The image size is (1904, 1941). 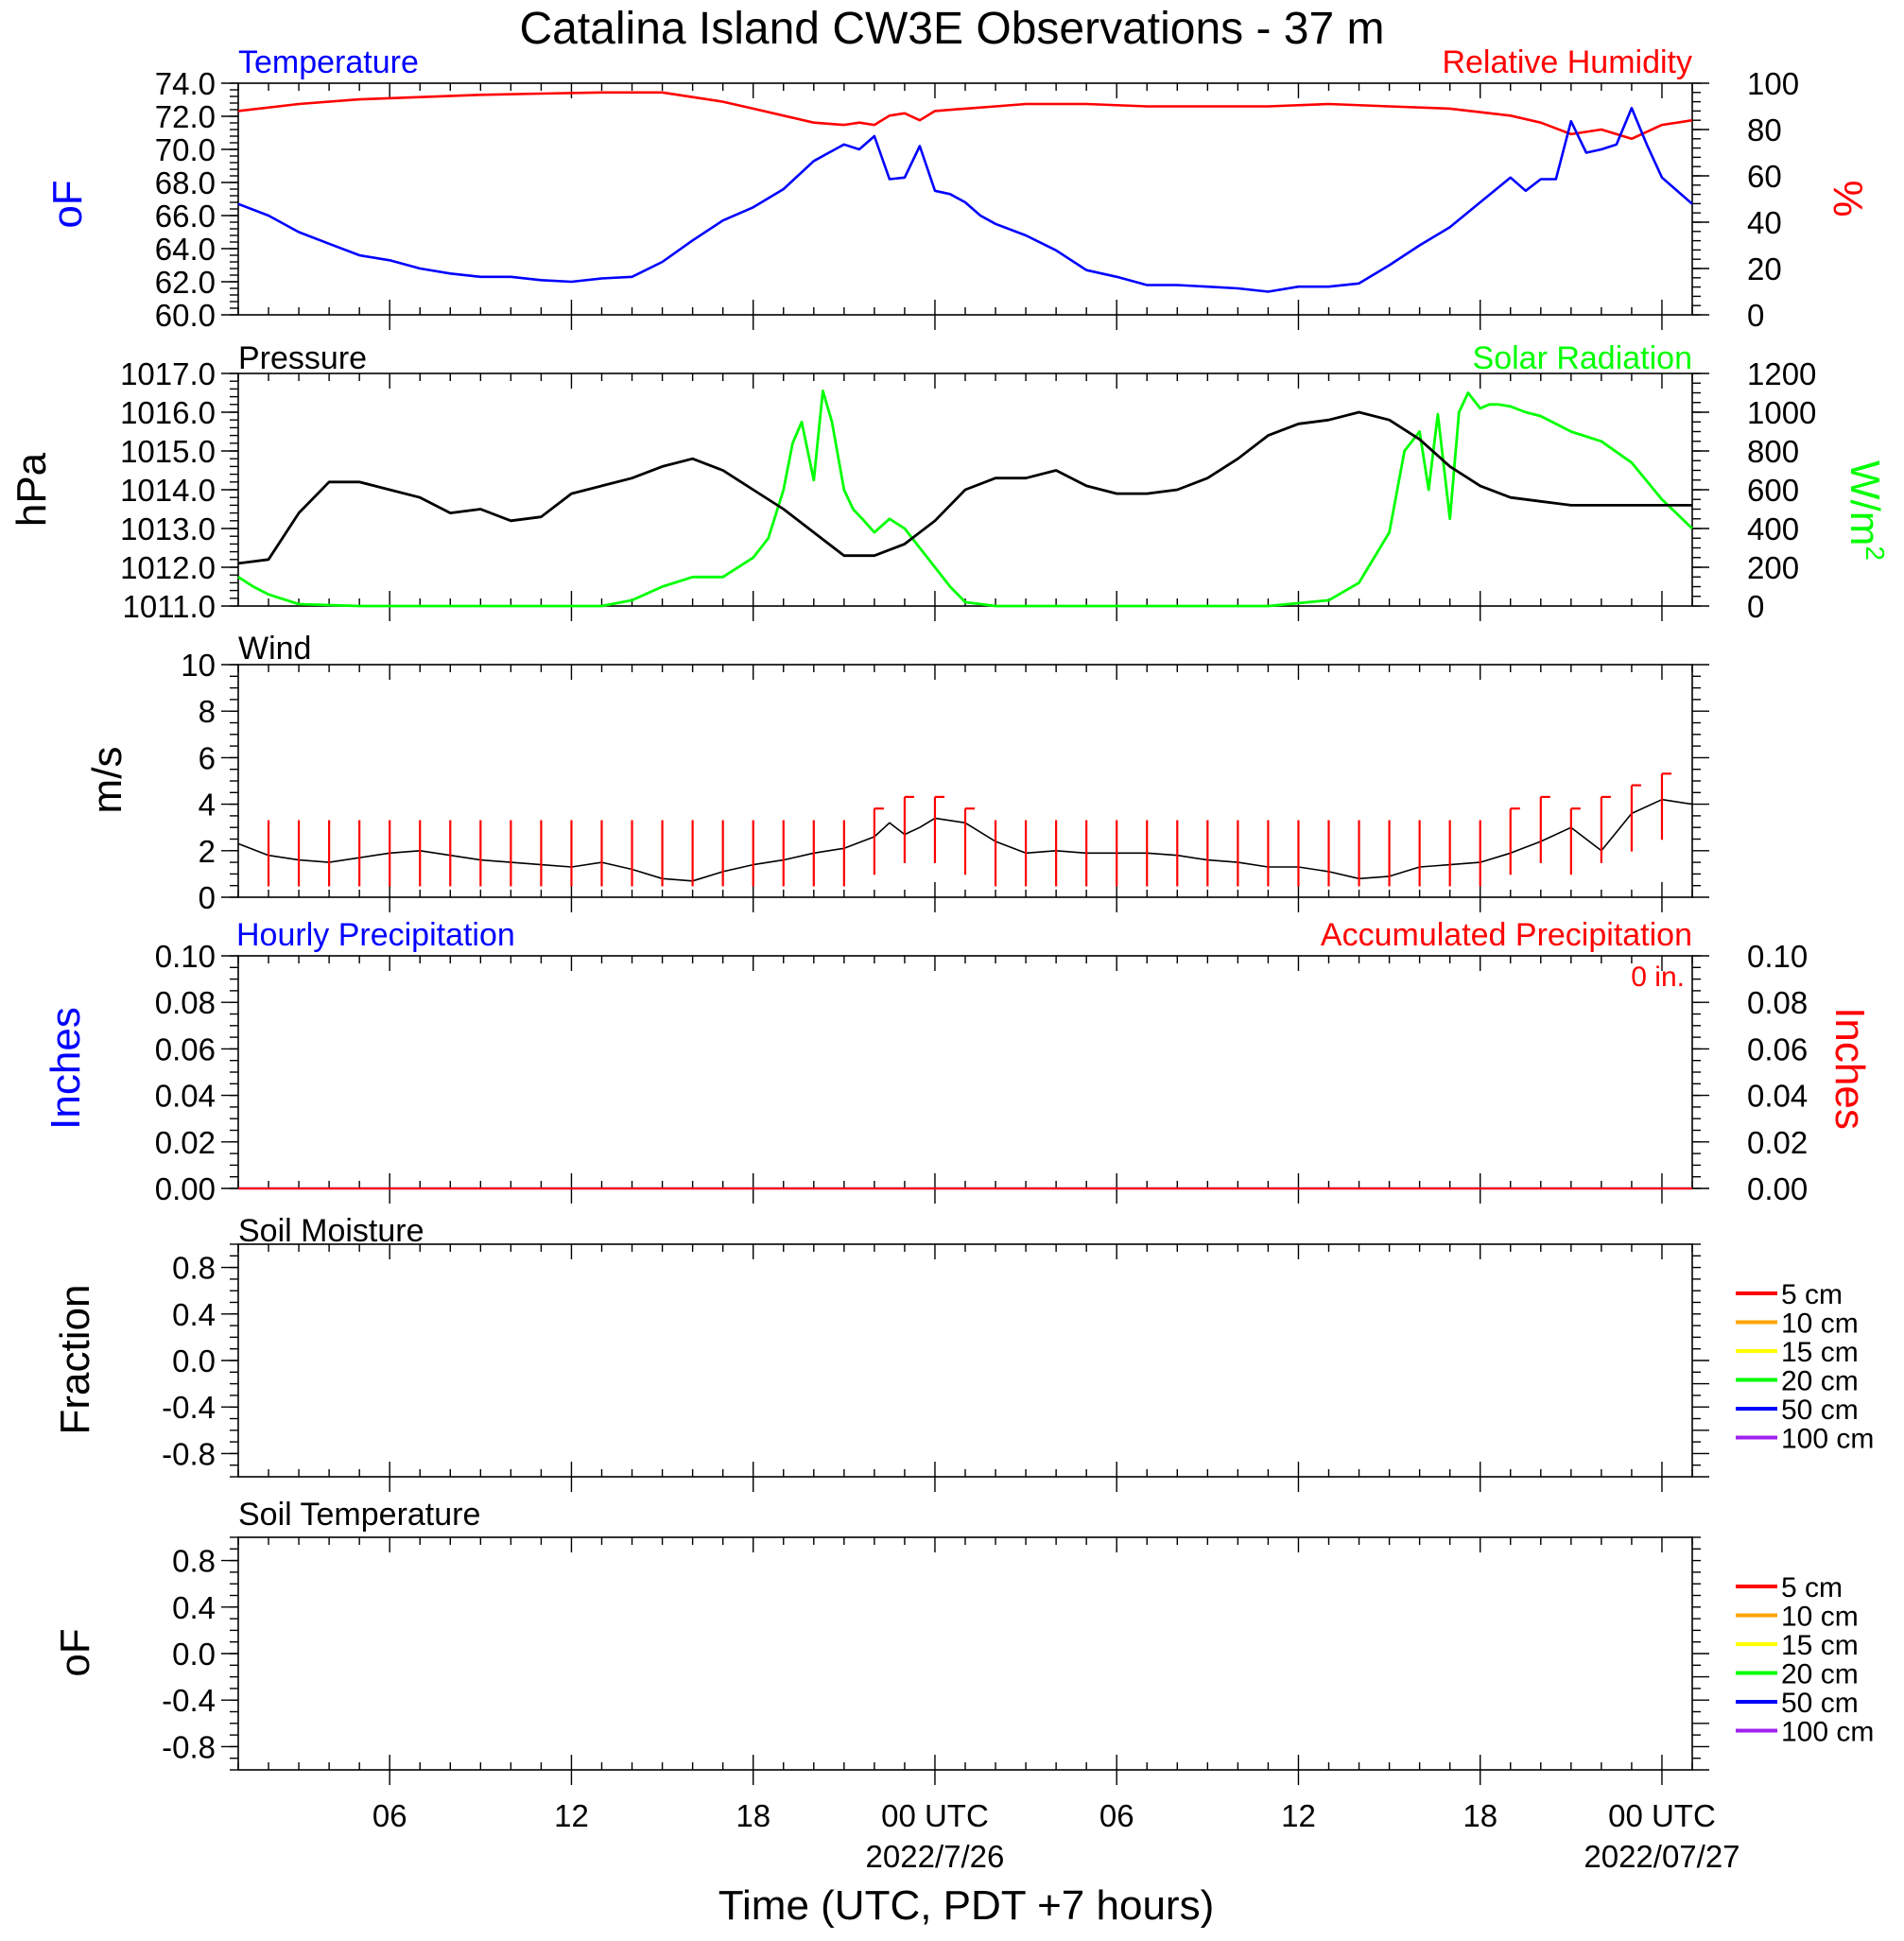 What do you see at coordinates (208, 712) in the screenshot?
I see `wind-ytick-label-left: 8` at bounding box center [208, 712].